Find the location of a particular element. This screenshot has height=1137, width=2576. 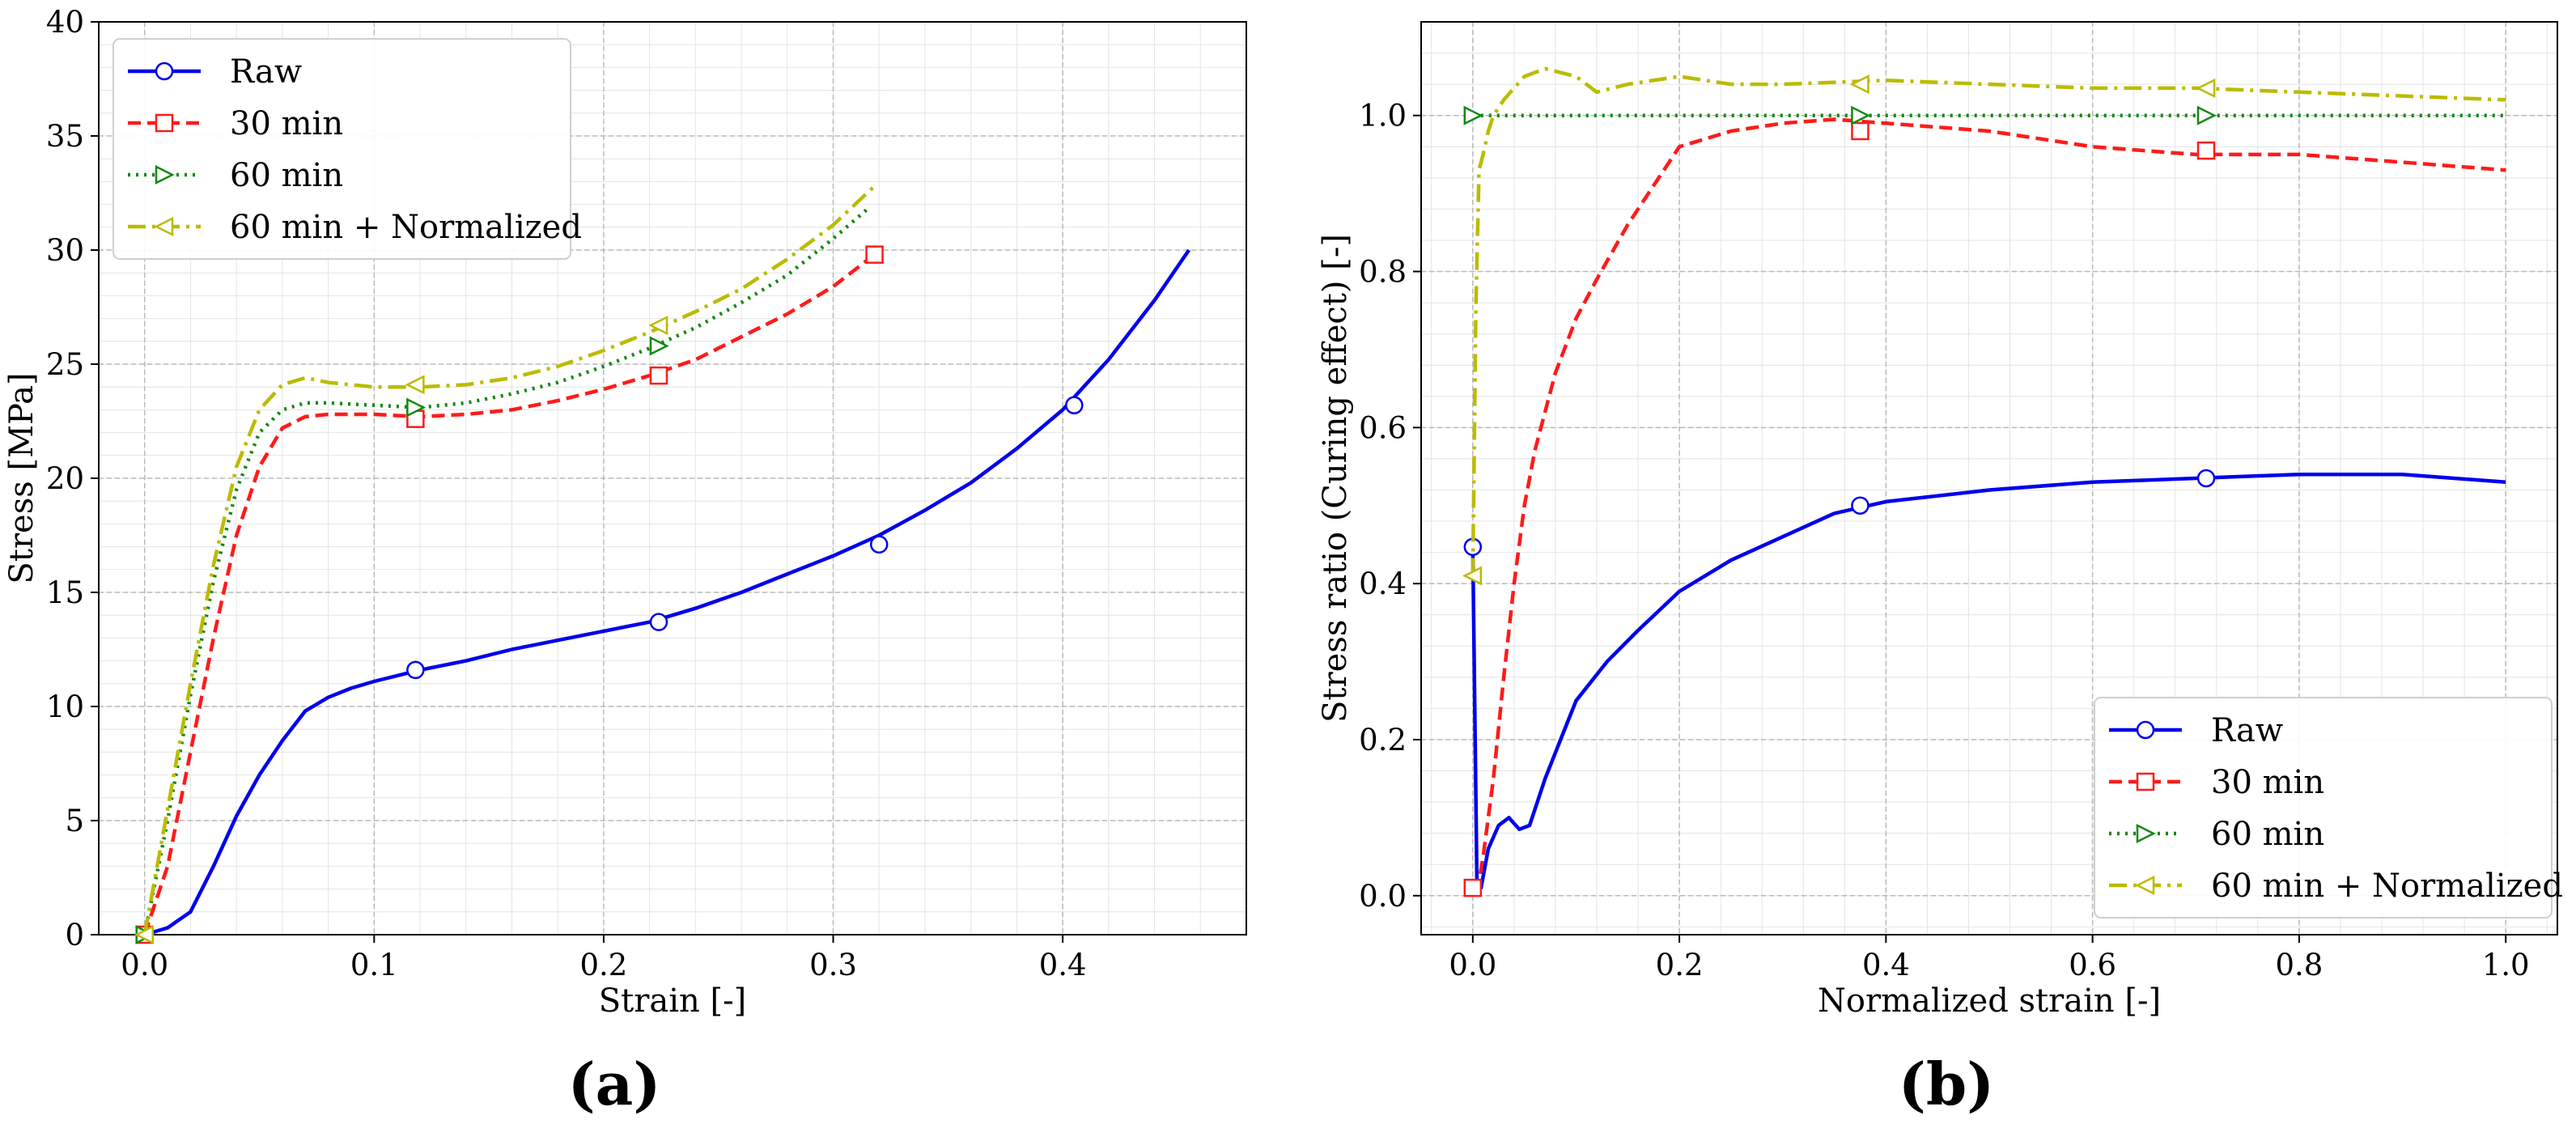

series-raw is located at coordinates (1984, 679).